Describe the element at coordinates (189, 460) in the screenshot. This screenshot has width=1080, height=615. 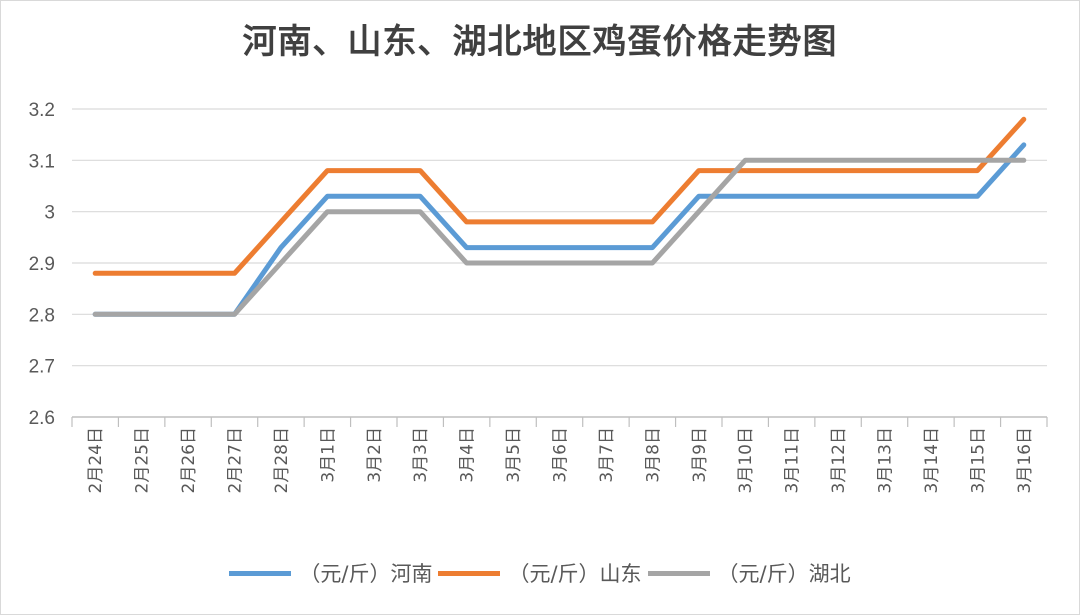
I see `x-tick-label: 2月26日` at that location.